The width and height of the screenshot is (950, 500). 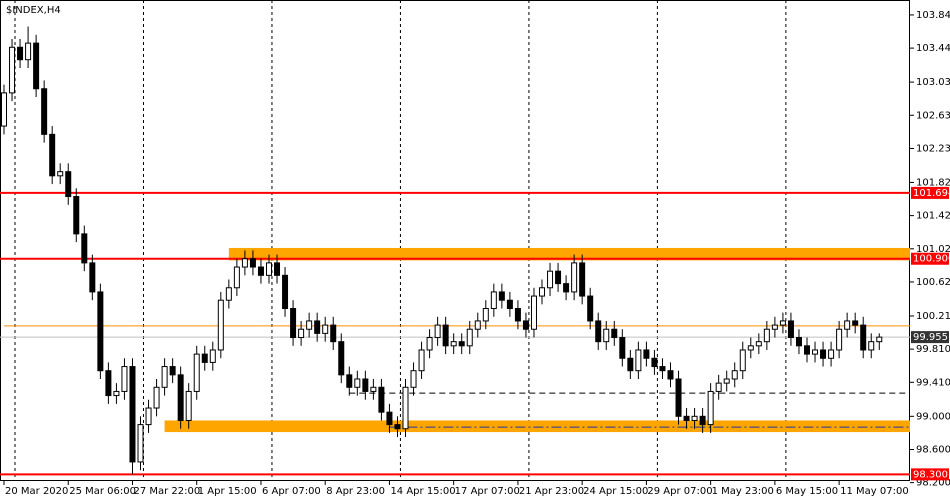 What do you see at coordinates (930, 474) in the screenshot?
I see `level-label: 98.300` at bounding box center [930, 474].